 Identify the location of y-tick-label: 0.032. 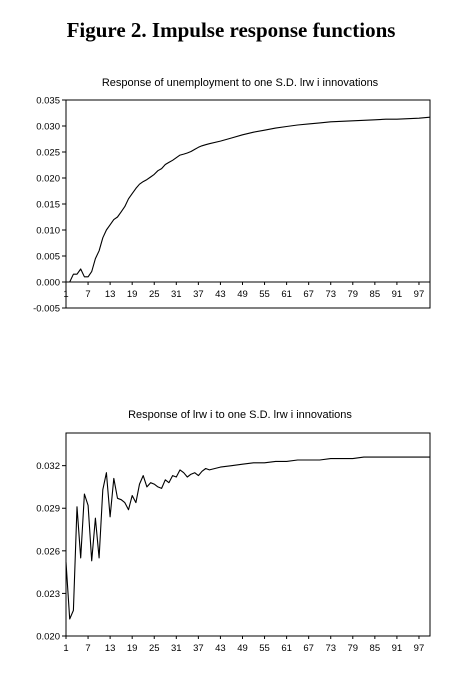
(48, 466).